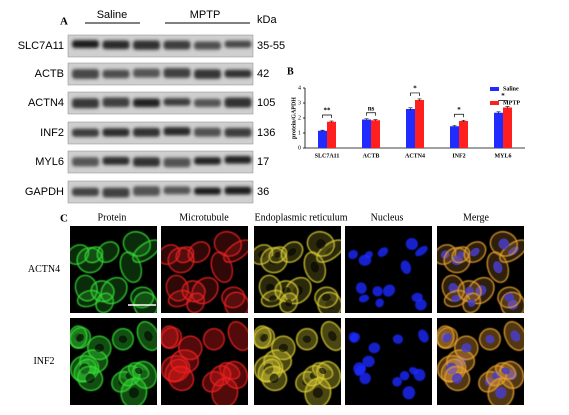  I want to click on x-tick-label: ACTN4, so click(415, 156).